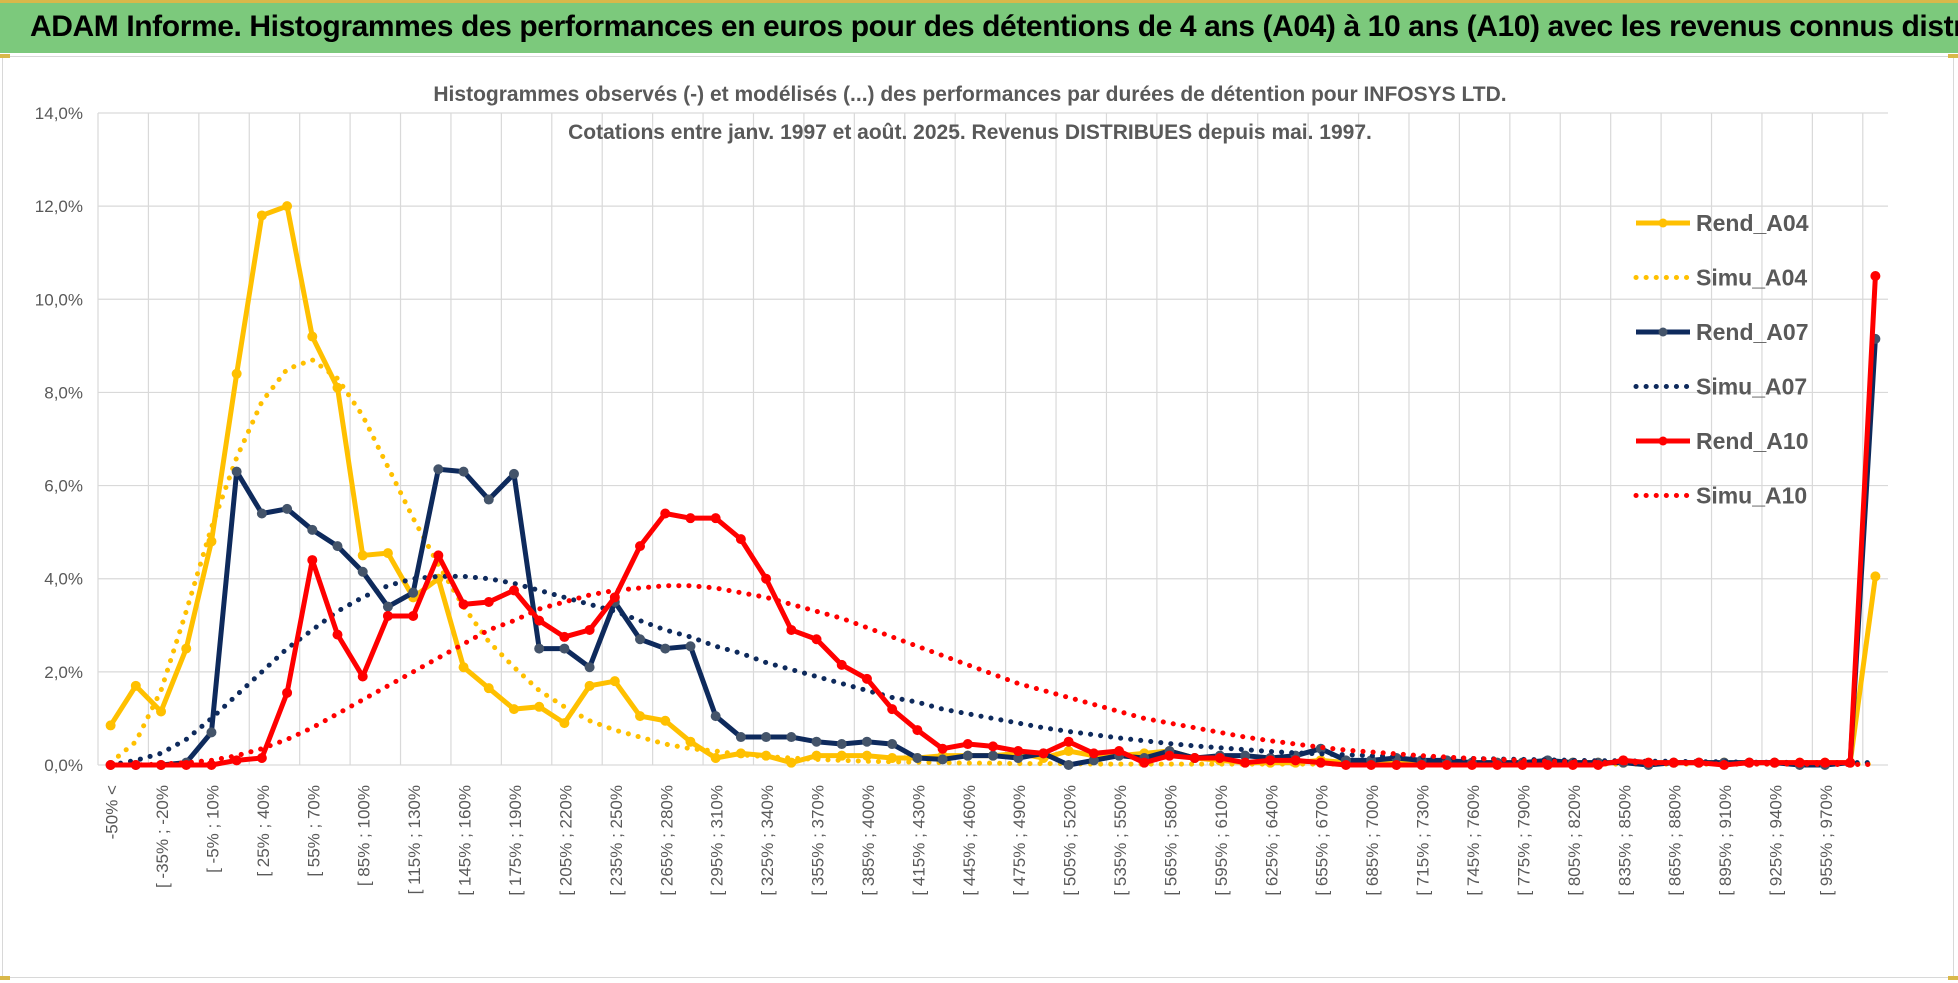 The height and width of the screenshot is (983, 1958). Describe the element at coordinates (1751, 496) in the screenshot. I see `legend-label-simu-a10: Simu_A10` at that location.